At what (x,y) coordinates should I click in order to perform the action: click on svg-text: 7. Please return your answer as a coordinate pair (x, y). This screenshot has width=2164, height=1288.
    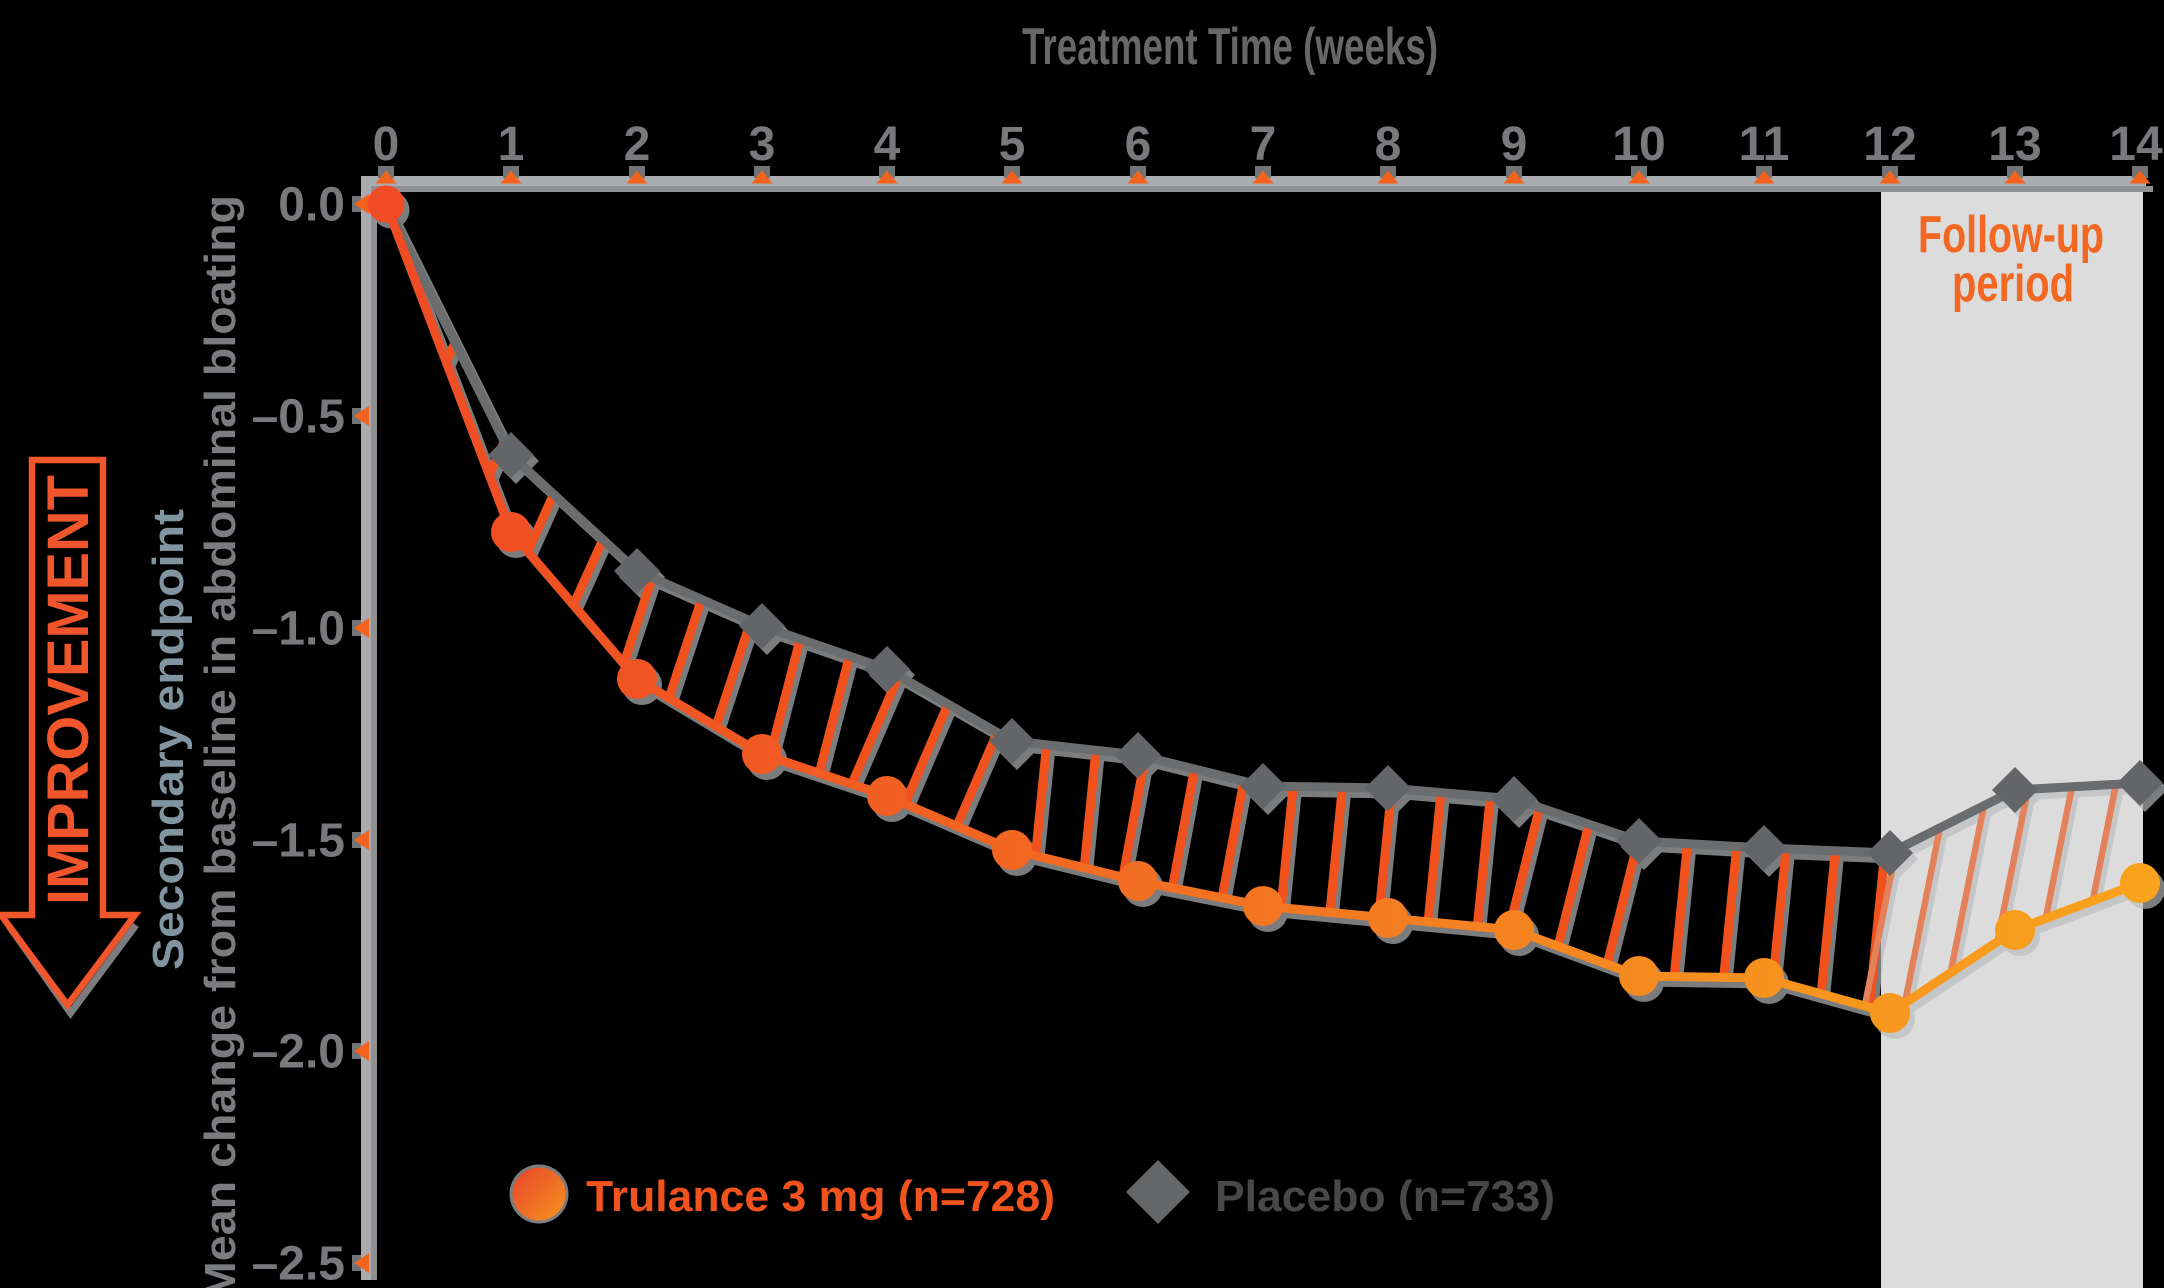
    Looking at the image, I should click on (1263, 144).